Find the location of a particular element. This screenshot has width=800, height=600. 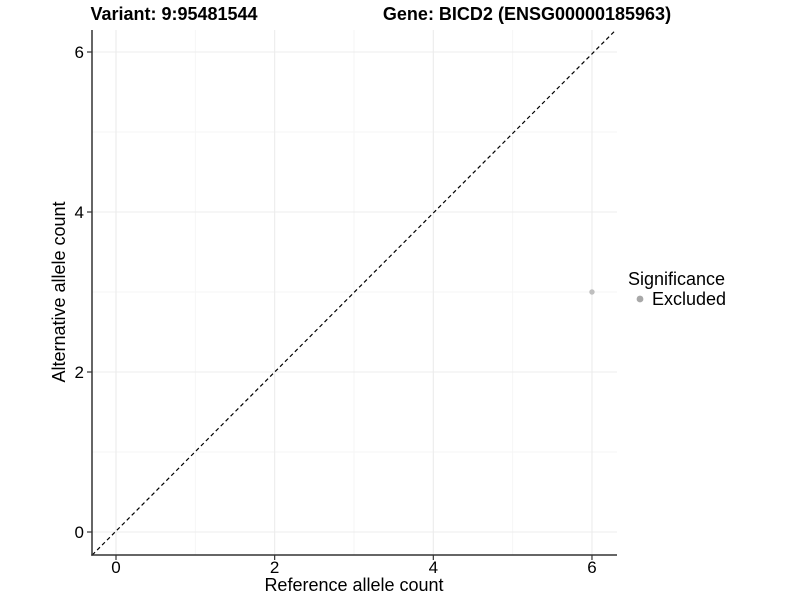

plot-title-variant: Variant: 9:95481544 is located at coordinates (173, 14).